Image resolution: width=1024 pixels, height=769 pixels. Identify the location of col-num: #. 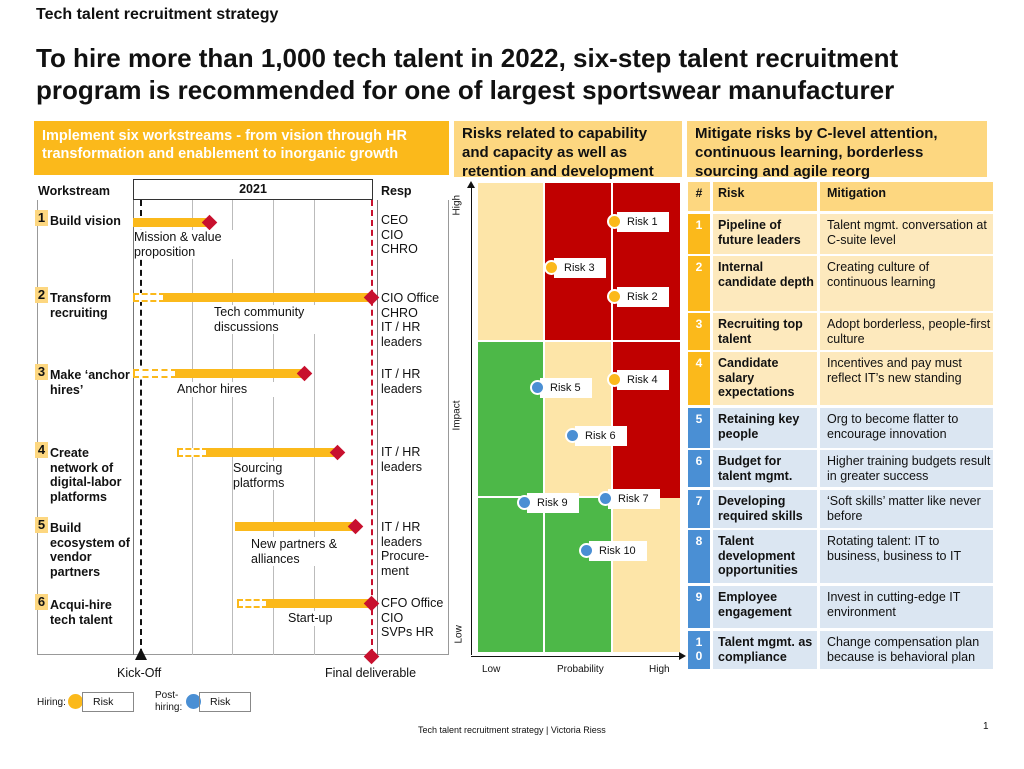
(699, 196).